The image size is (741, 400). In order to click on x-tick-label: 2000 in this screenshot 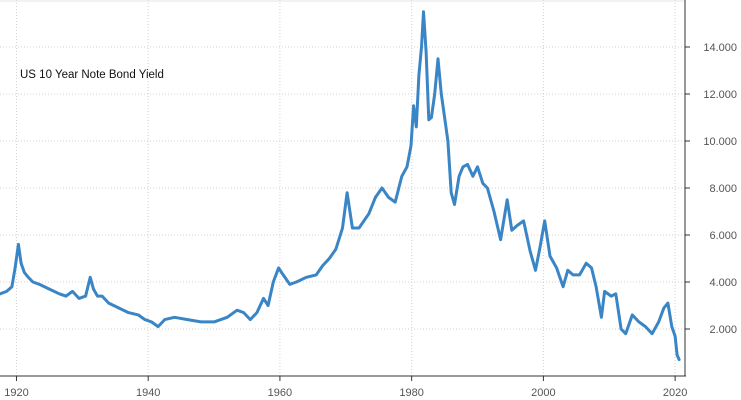, I will do `click(543, 393)`.